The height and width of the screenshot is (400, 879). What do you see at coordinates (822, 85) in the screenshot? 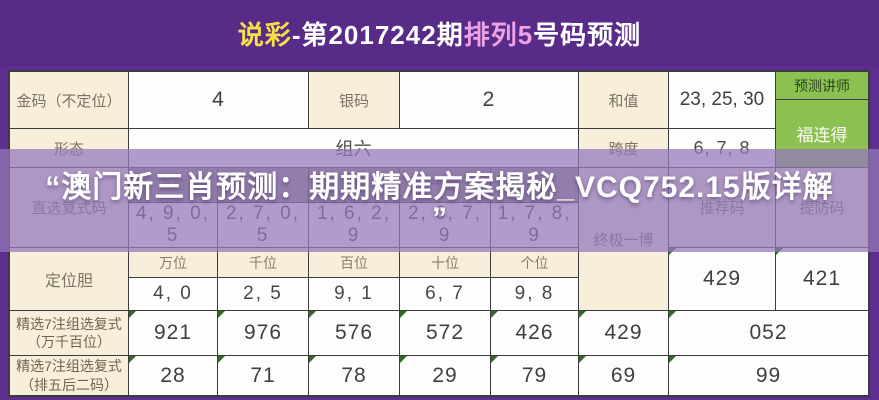
I see `lecturer-button: 预测讲师` at bounding box center [822, 85].